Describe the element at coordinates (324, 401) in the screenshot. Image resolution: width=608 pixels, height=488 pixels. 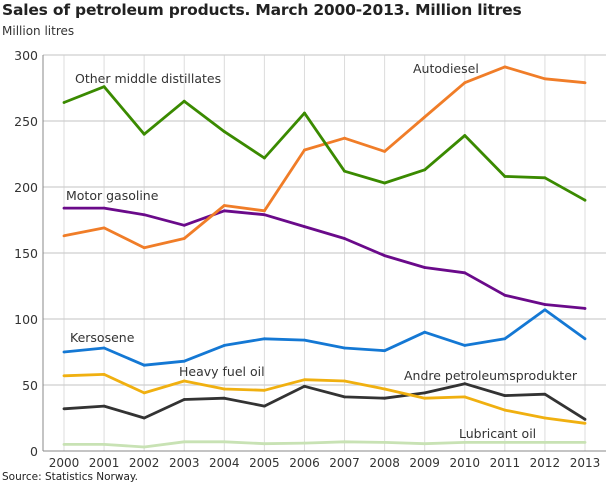
I see `series-line-andre-petroleumsprodukter` at that location.